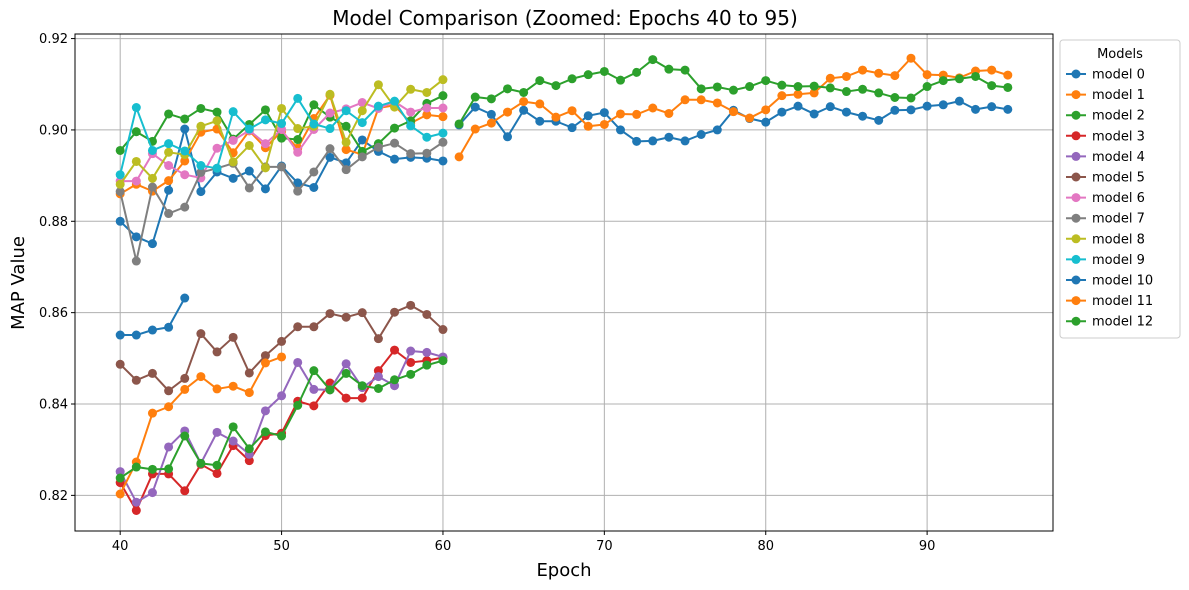 This screenshot has width=1189, height=590. I want to click on legend-title: Models, so click(1120, 54).